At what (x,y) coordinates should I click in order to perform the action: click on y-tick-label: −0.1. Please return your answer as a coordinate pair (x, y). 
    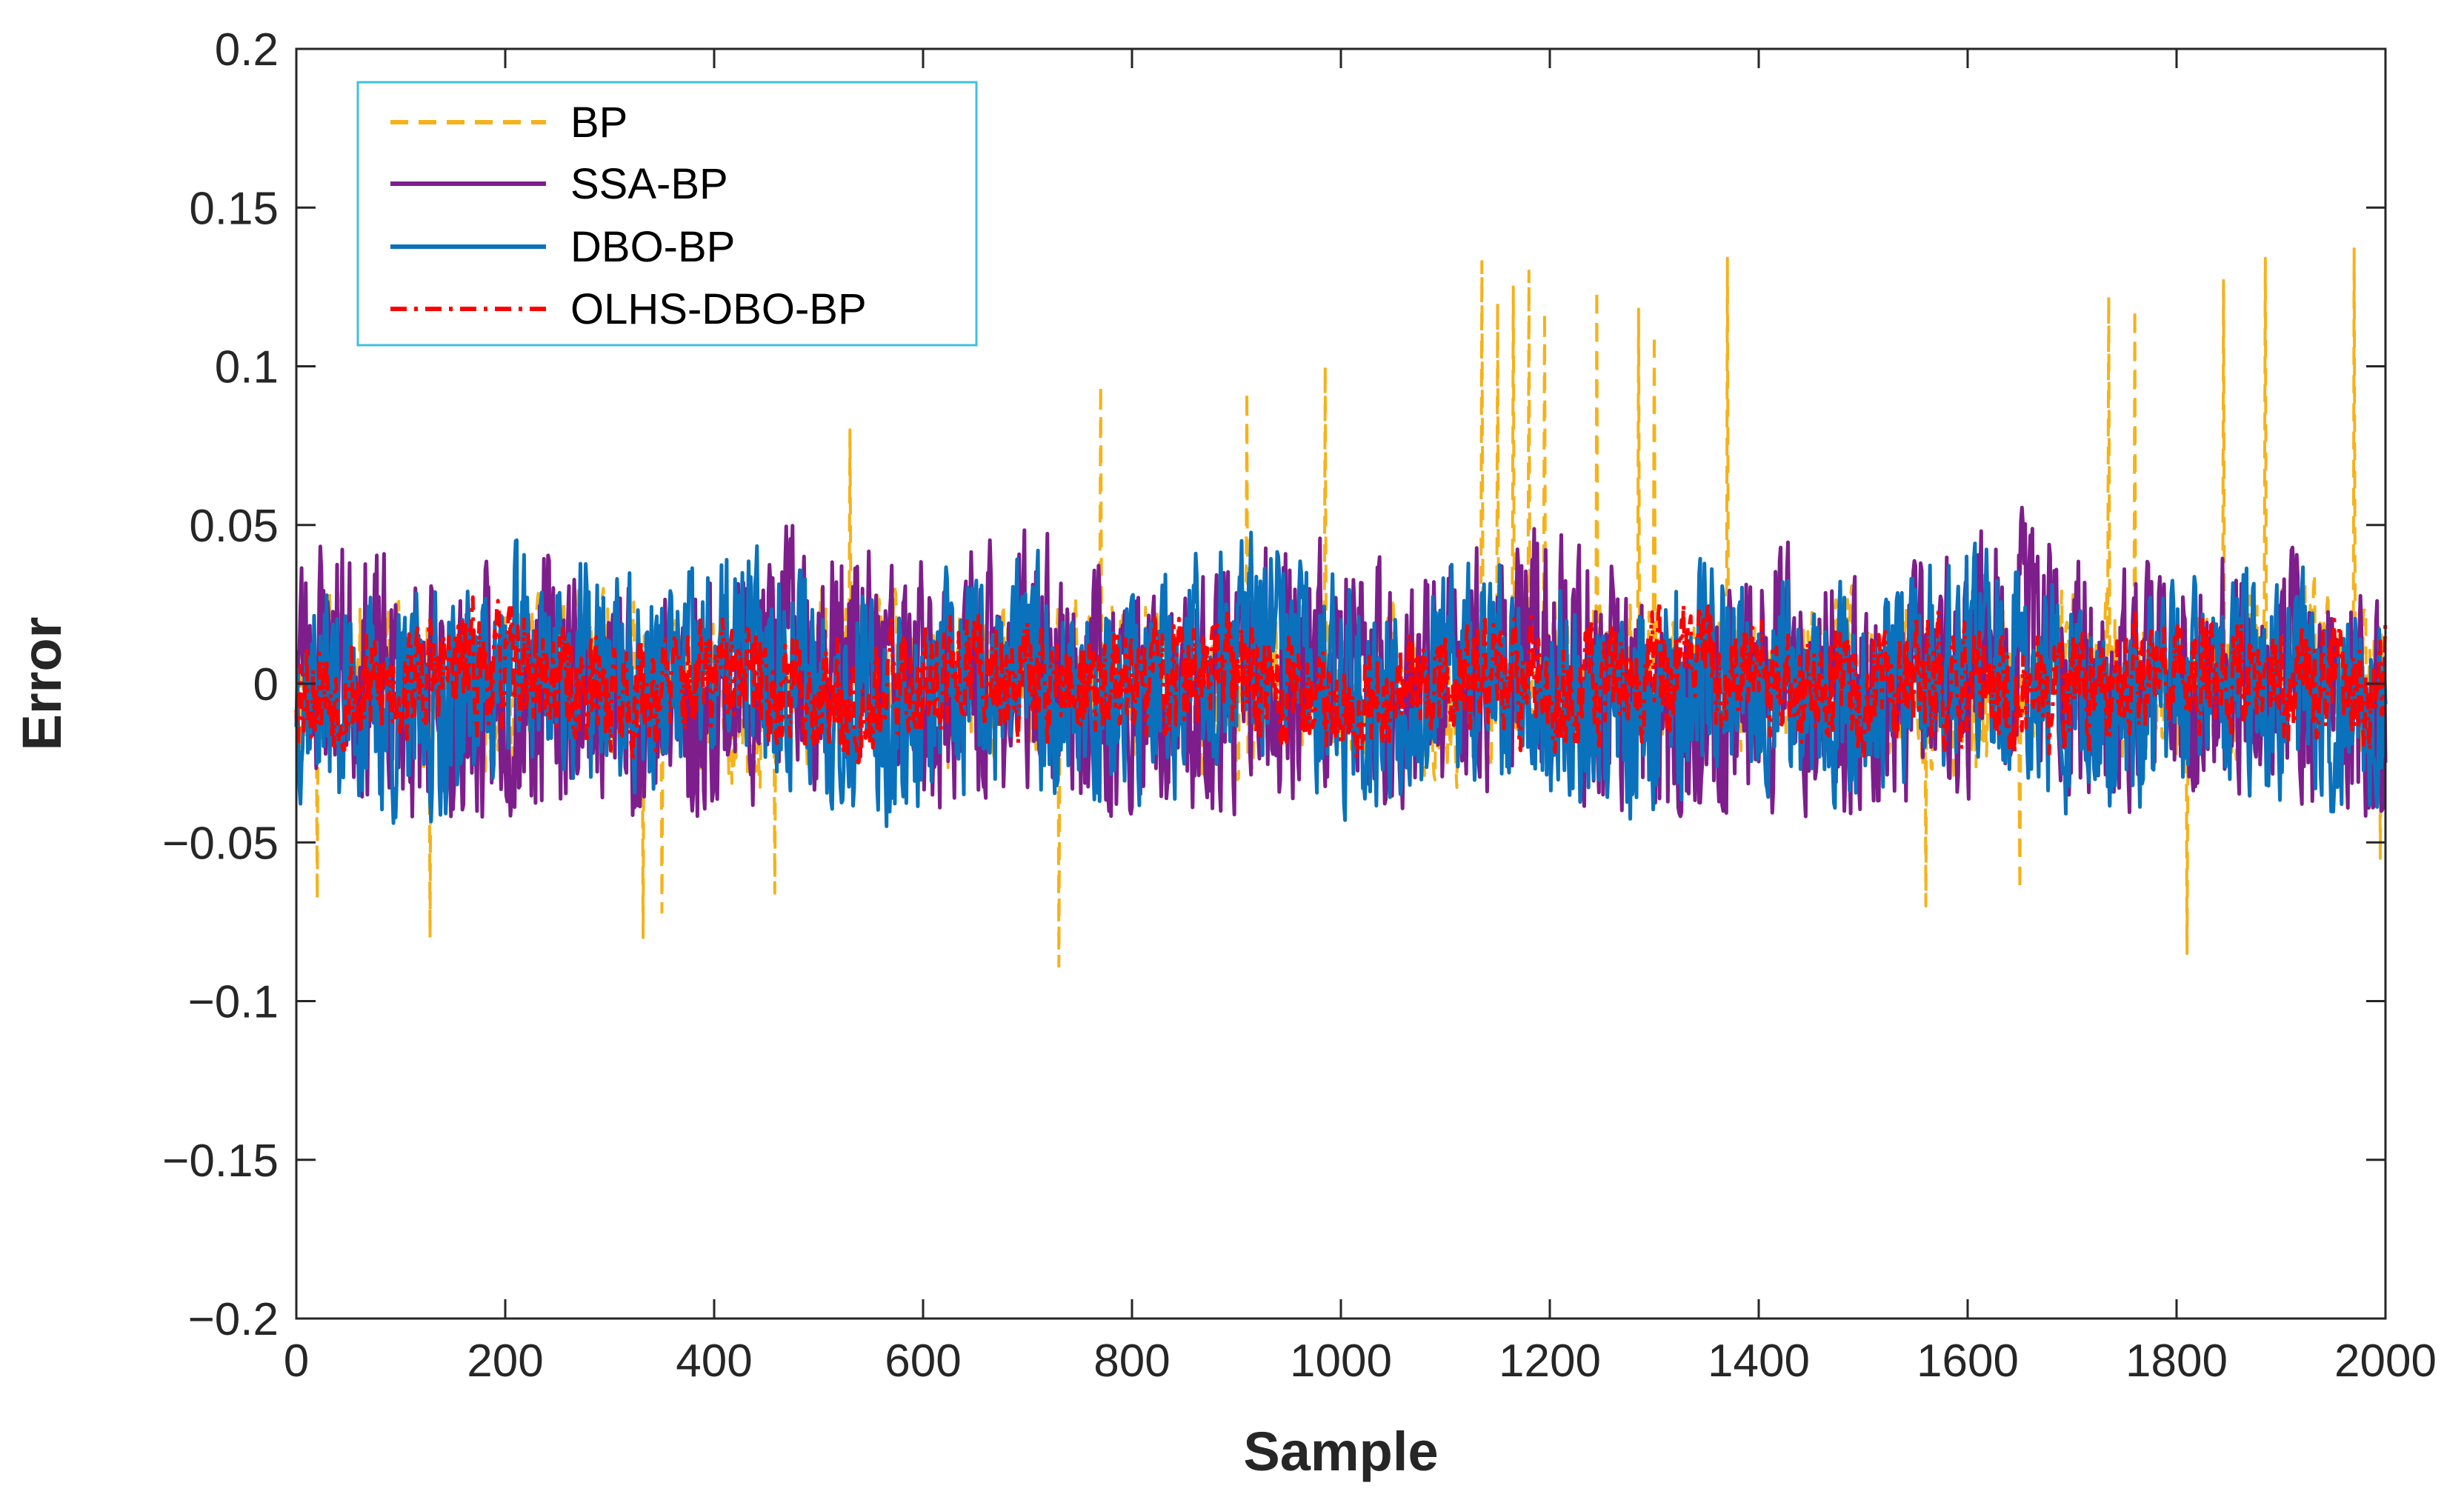
    Looking at the image, I should click on (234, 1002).